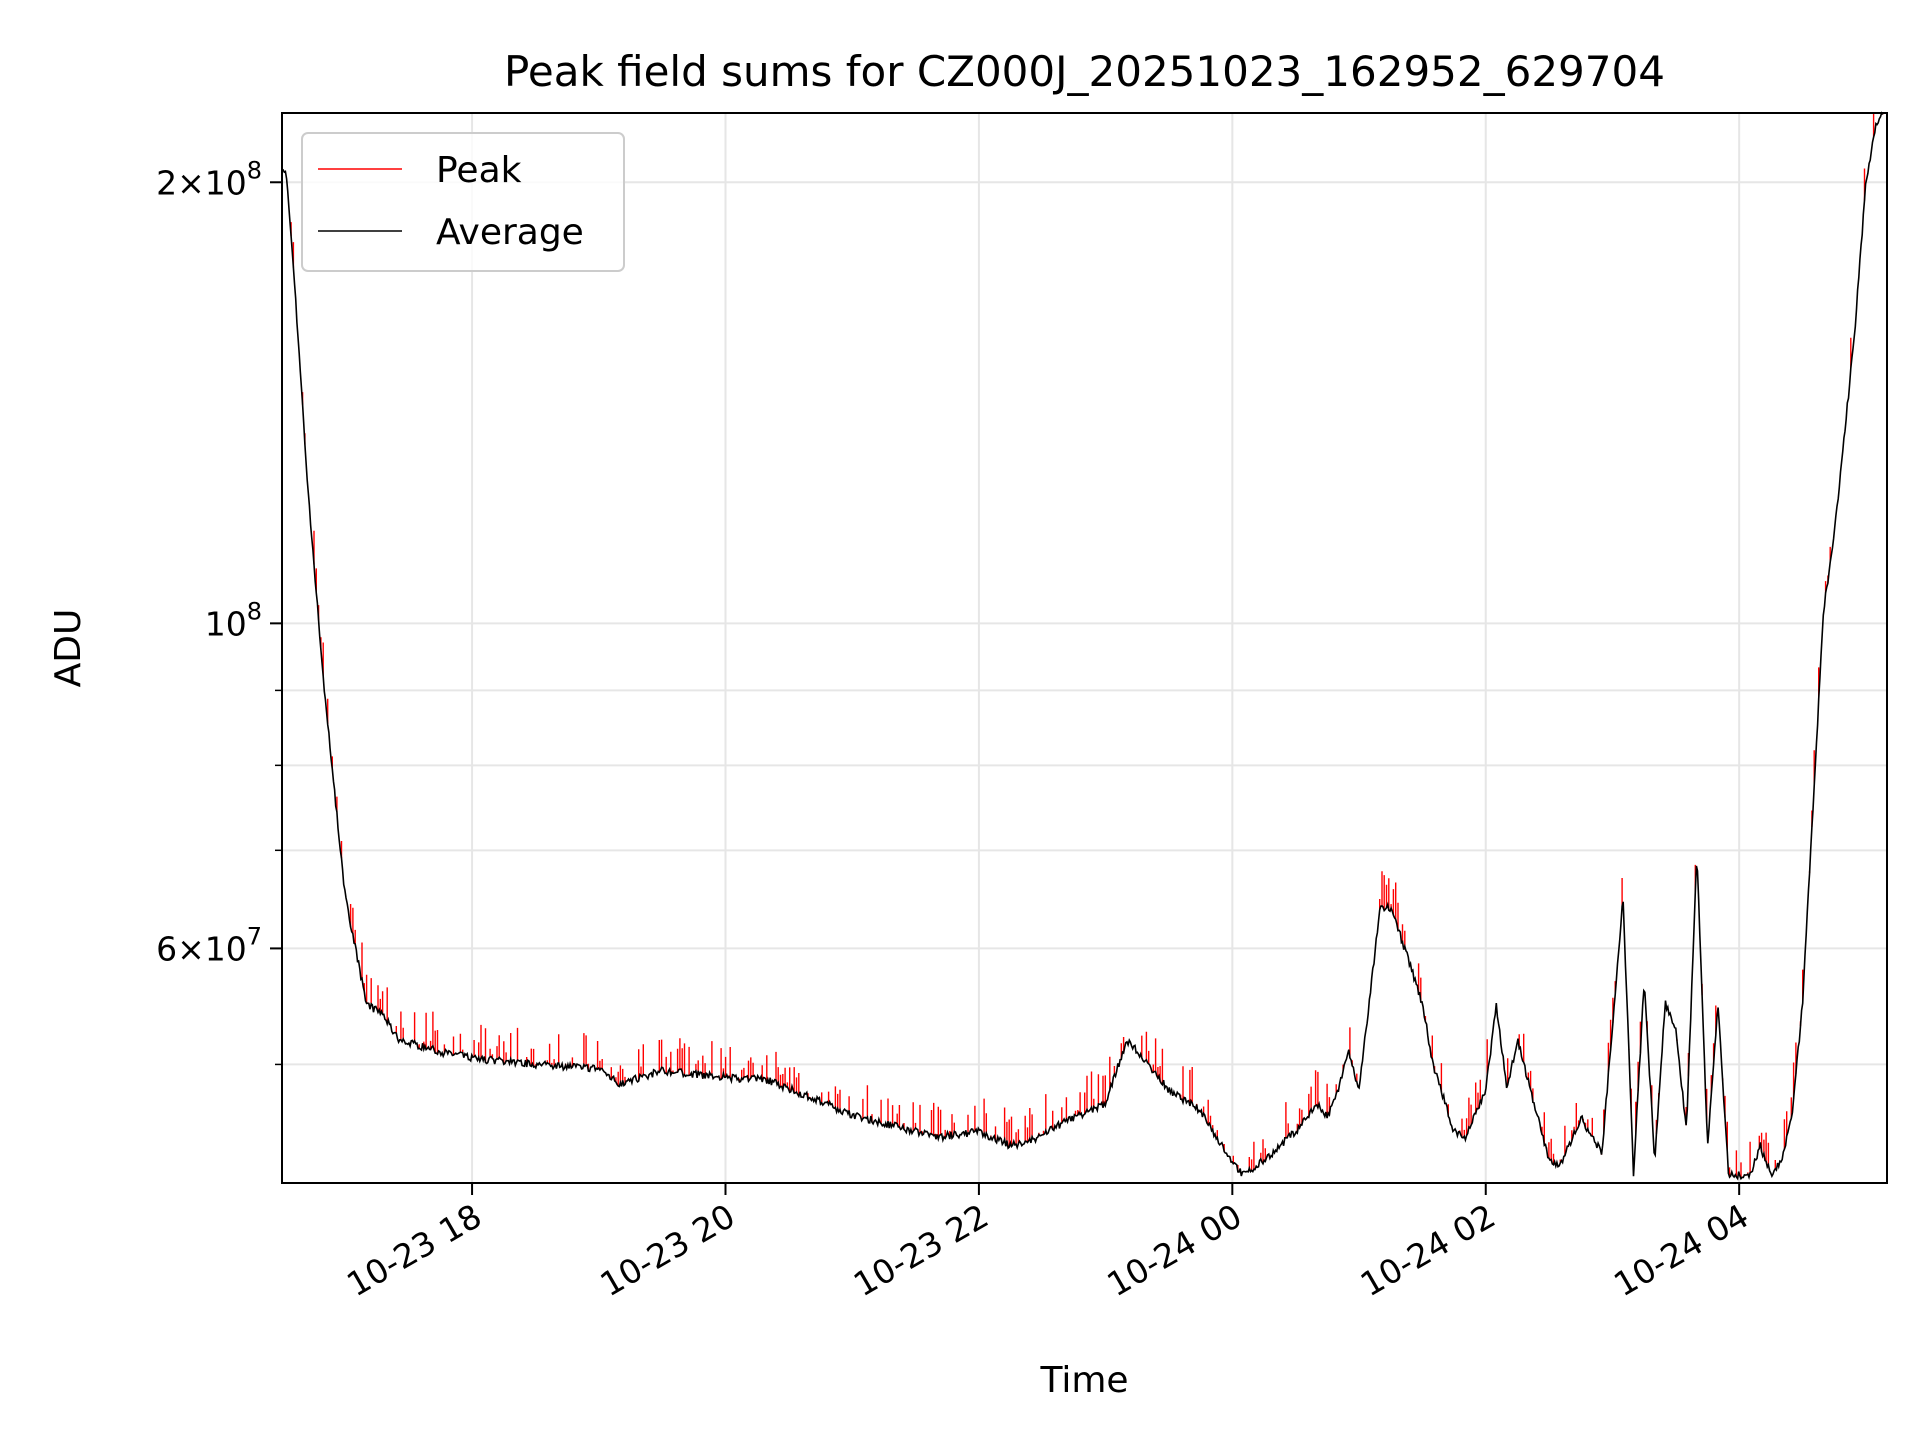 The image size is (1920, 1440). Describe the element at coordinates (166, 182) in the screenshot. I see `y-tick-mantissa: 2` at that location.